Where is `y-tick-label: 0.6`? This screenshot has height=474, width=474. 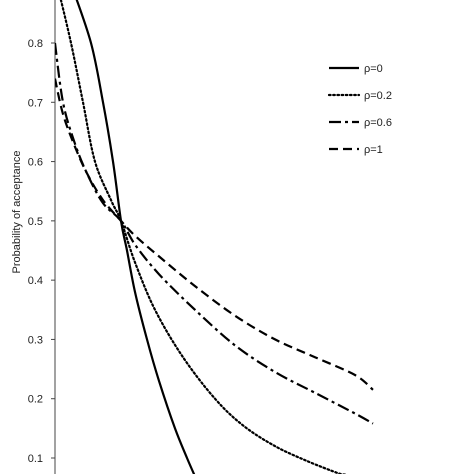 y-tick-label: 0.6 is located at coordinates (35, 163).